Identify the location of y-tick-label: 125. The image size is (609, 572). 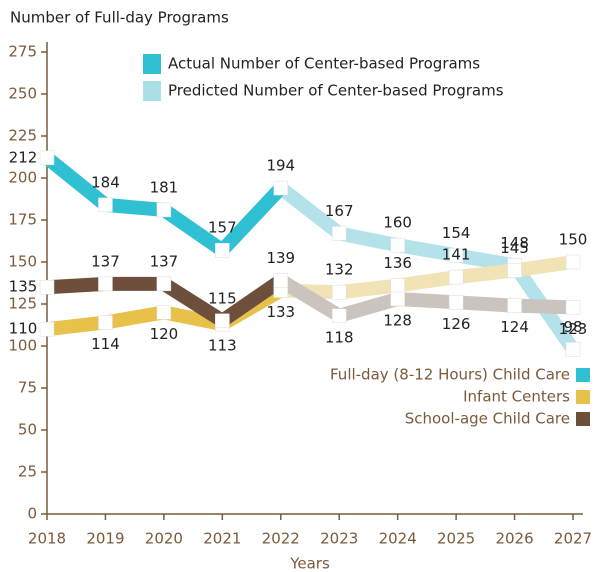
(22, 304).